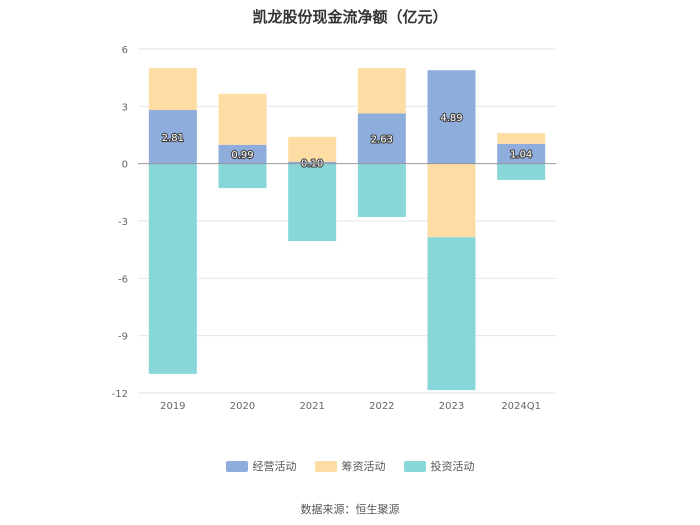 The width and height of the screenshot is (700, 525). Describe the element at coordinates (451, 406) in the screenshot. I see `x-tick-label: 2023` at that location.